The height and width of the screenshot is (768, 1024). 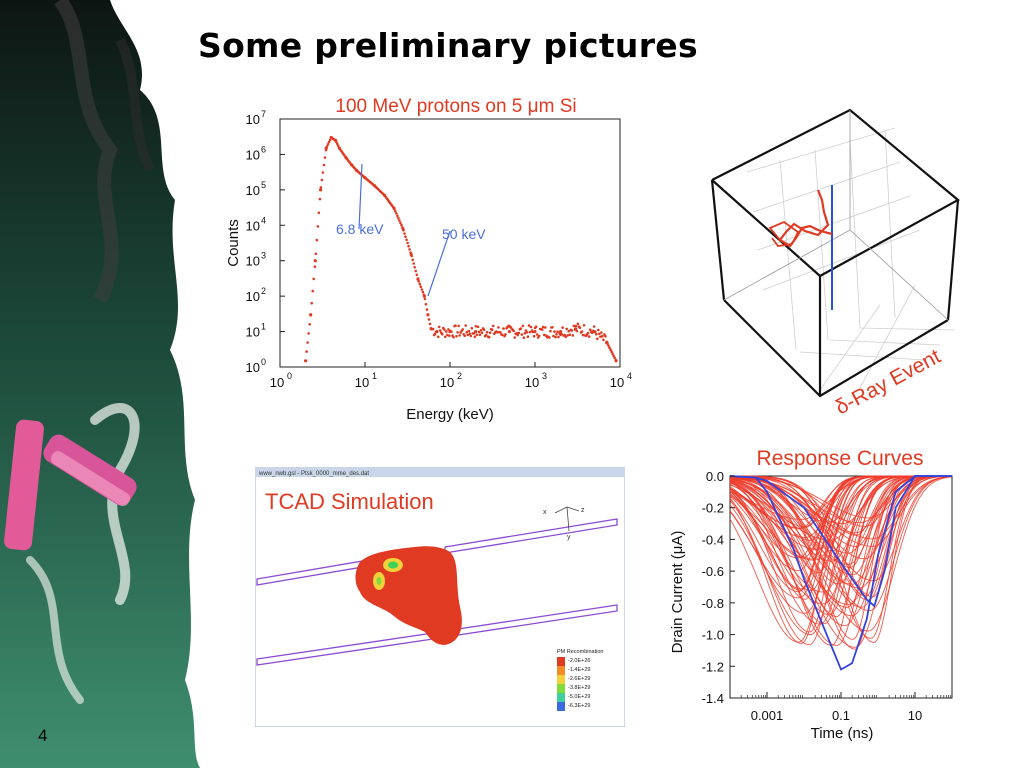 What do you see at coordinates (580, 652) in the screenshot?
I see `tcad-legend-title: PM Recombination` at bounding box center [580, 652].